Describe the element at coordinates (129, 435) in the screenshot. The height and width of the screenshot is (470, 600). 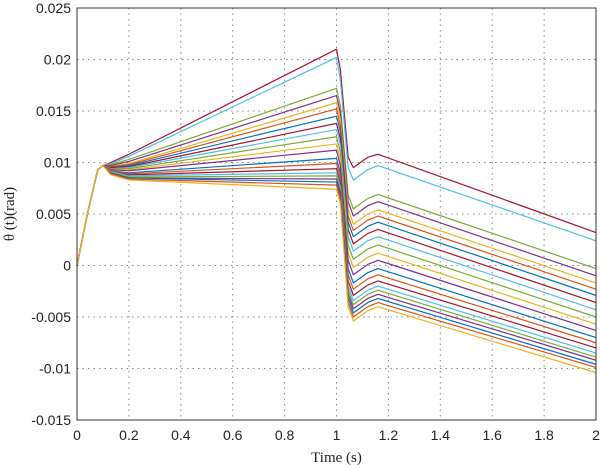
I see `x-tick-label: 0.2` at that location.